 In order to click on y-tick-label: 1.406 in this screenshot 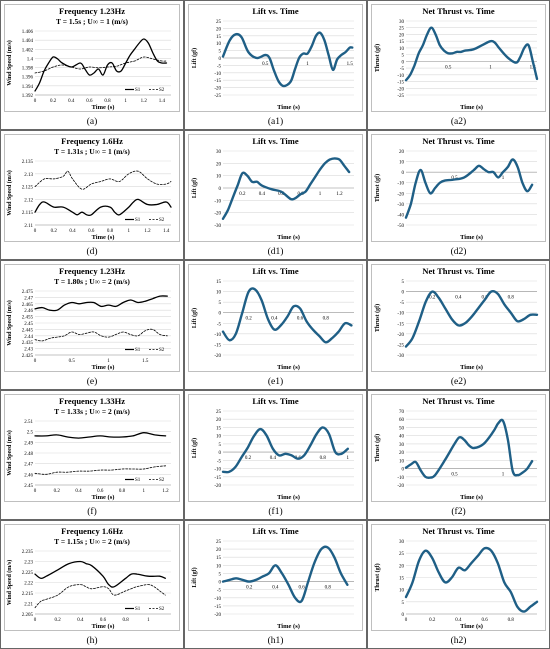, I will do `click(28, 32)`.